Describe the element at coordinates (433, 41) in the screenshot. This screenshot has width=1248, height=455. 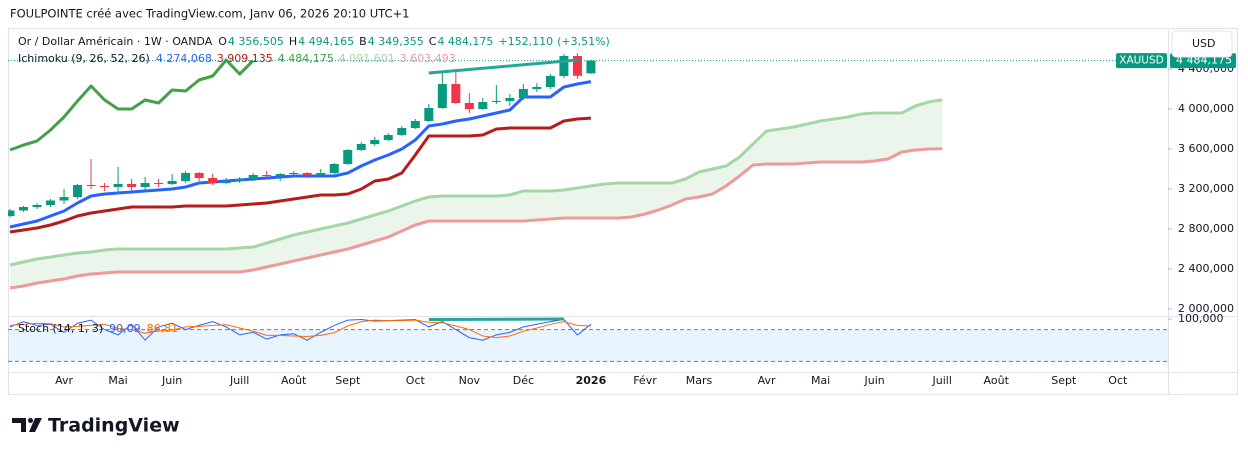
I see `legend-prefix: C` at that location.